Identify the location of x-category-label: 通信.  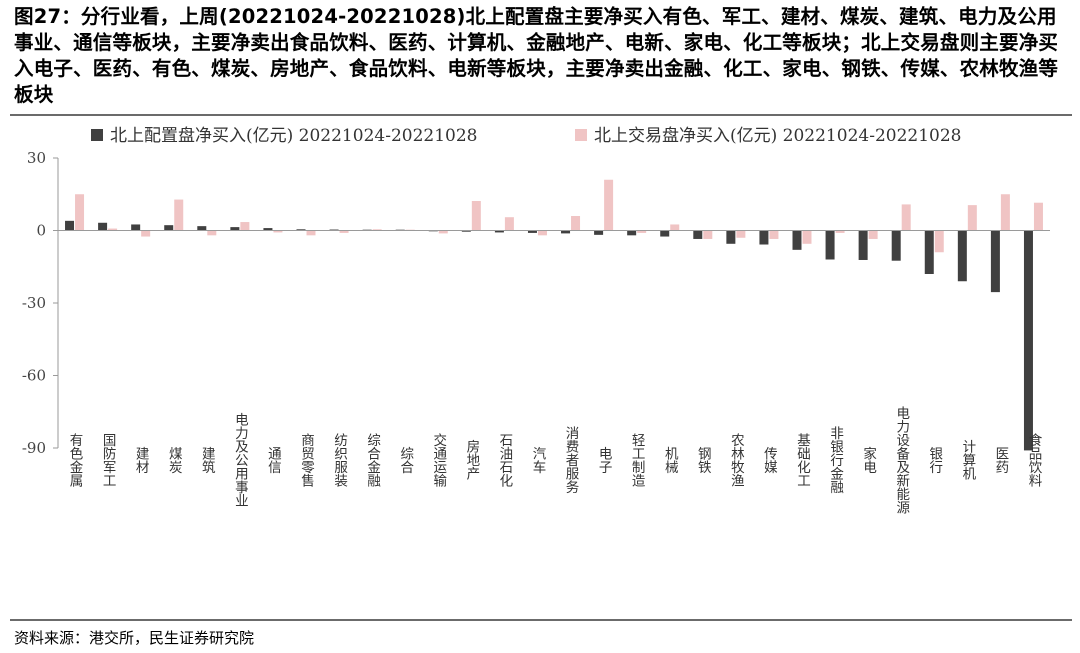
(273, 460).